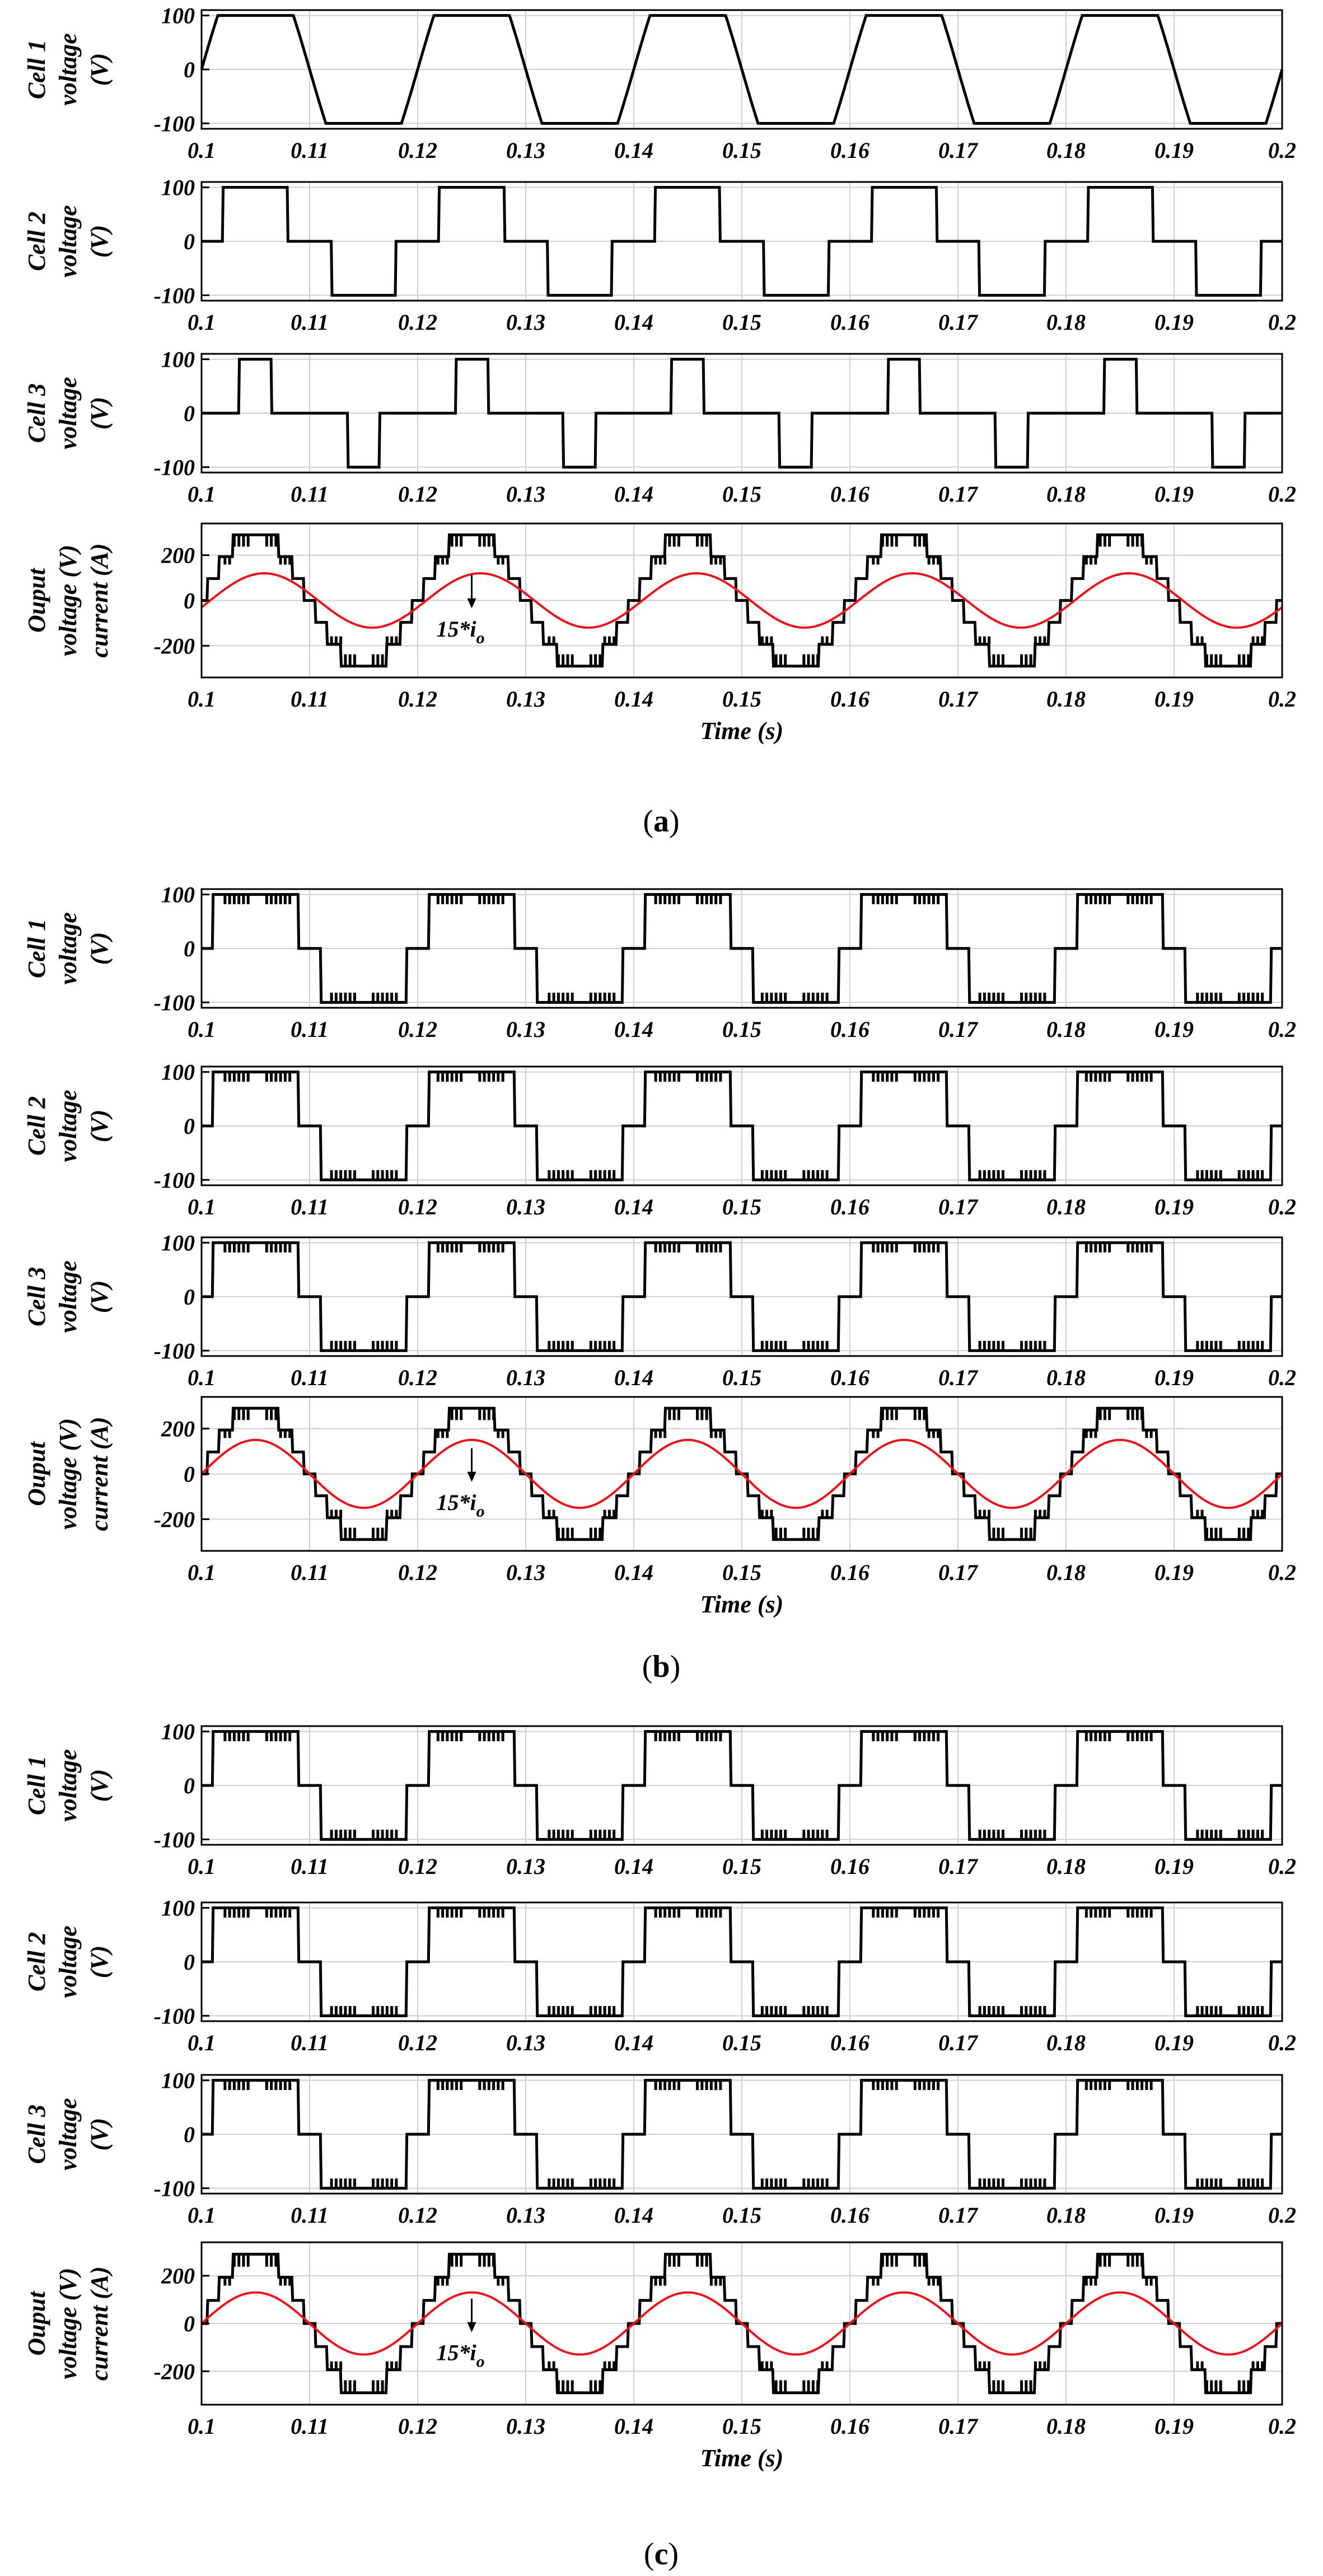  I want to click on y-tick-label: 200, so click(178, 2276).